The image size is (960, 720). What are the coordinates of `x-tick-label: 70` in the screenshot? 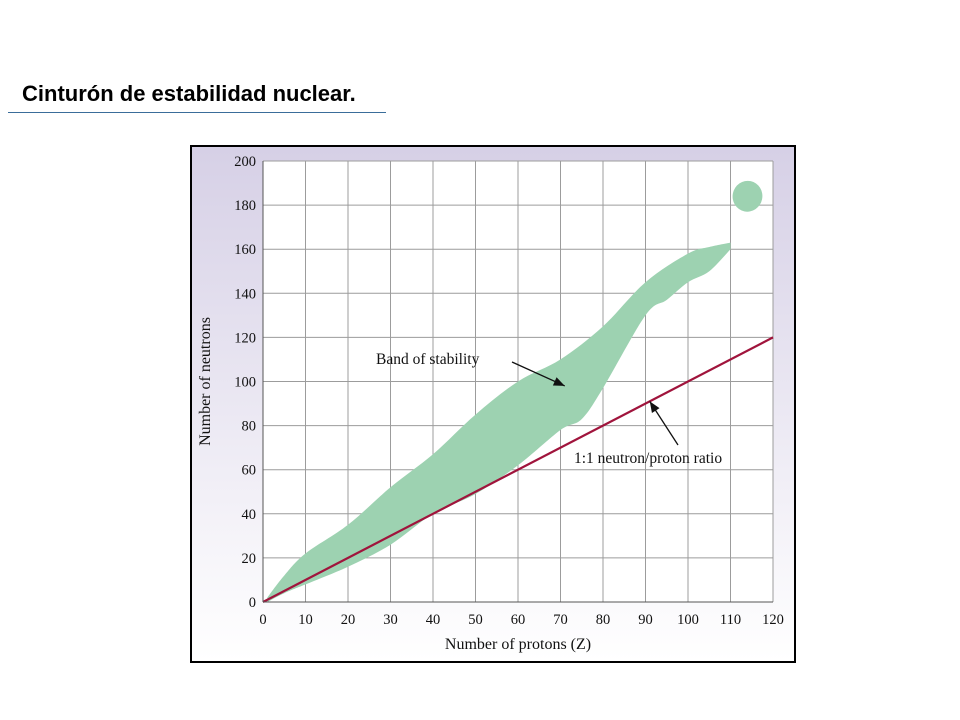 It's located at (560, 620).